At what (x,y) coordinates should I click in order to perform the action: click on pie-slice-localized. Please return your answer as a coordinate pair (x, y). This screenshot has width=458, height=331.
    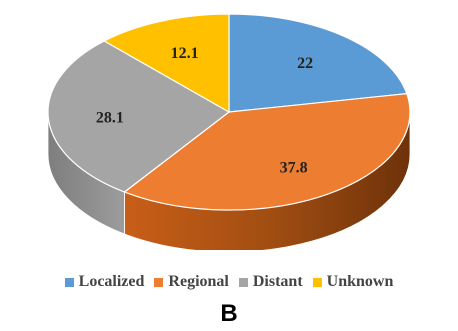
    Looking at the image, I should click on (318, 63).